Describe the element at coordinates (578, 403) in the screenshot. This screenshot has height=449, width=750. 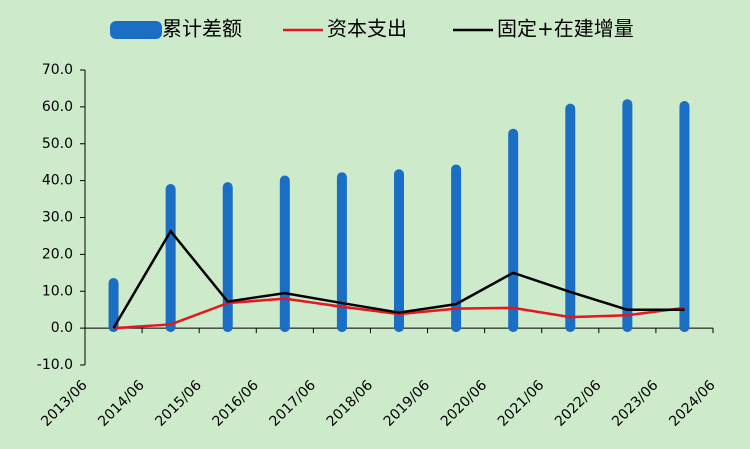
I see `x-tick-label: 2022/06` at that location.